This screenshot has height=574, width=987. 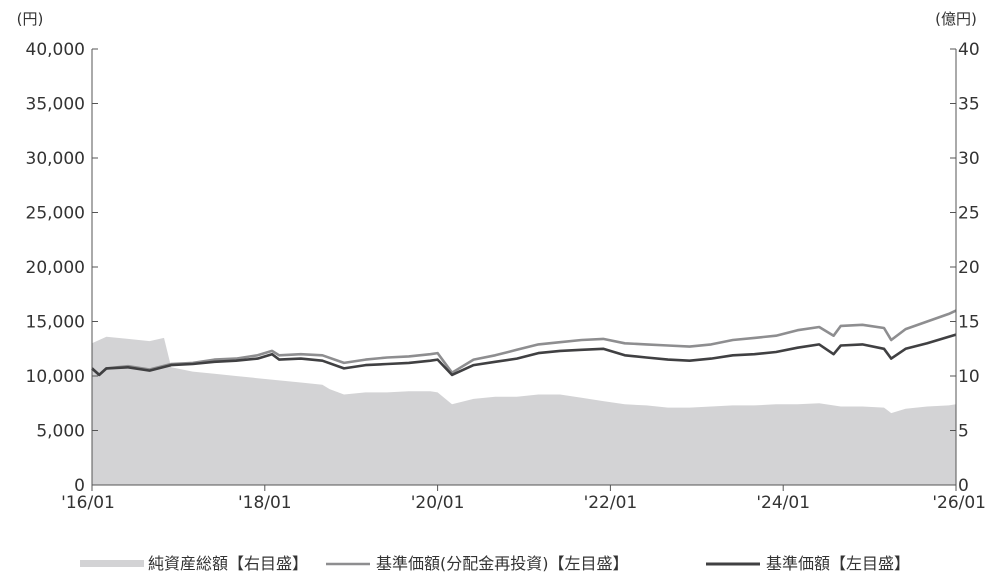 I want to click on left-tick-label: 15,000, so click(x=55, y=323).